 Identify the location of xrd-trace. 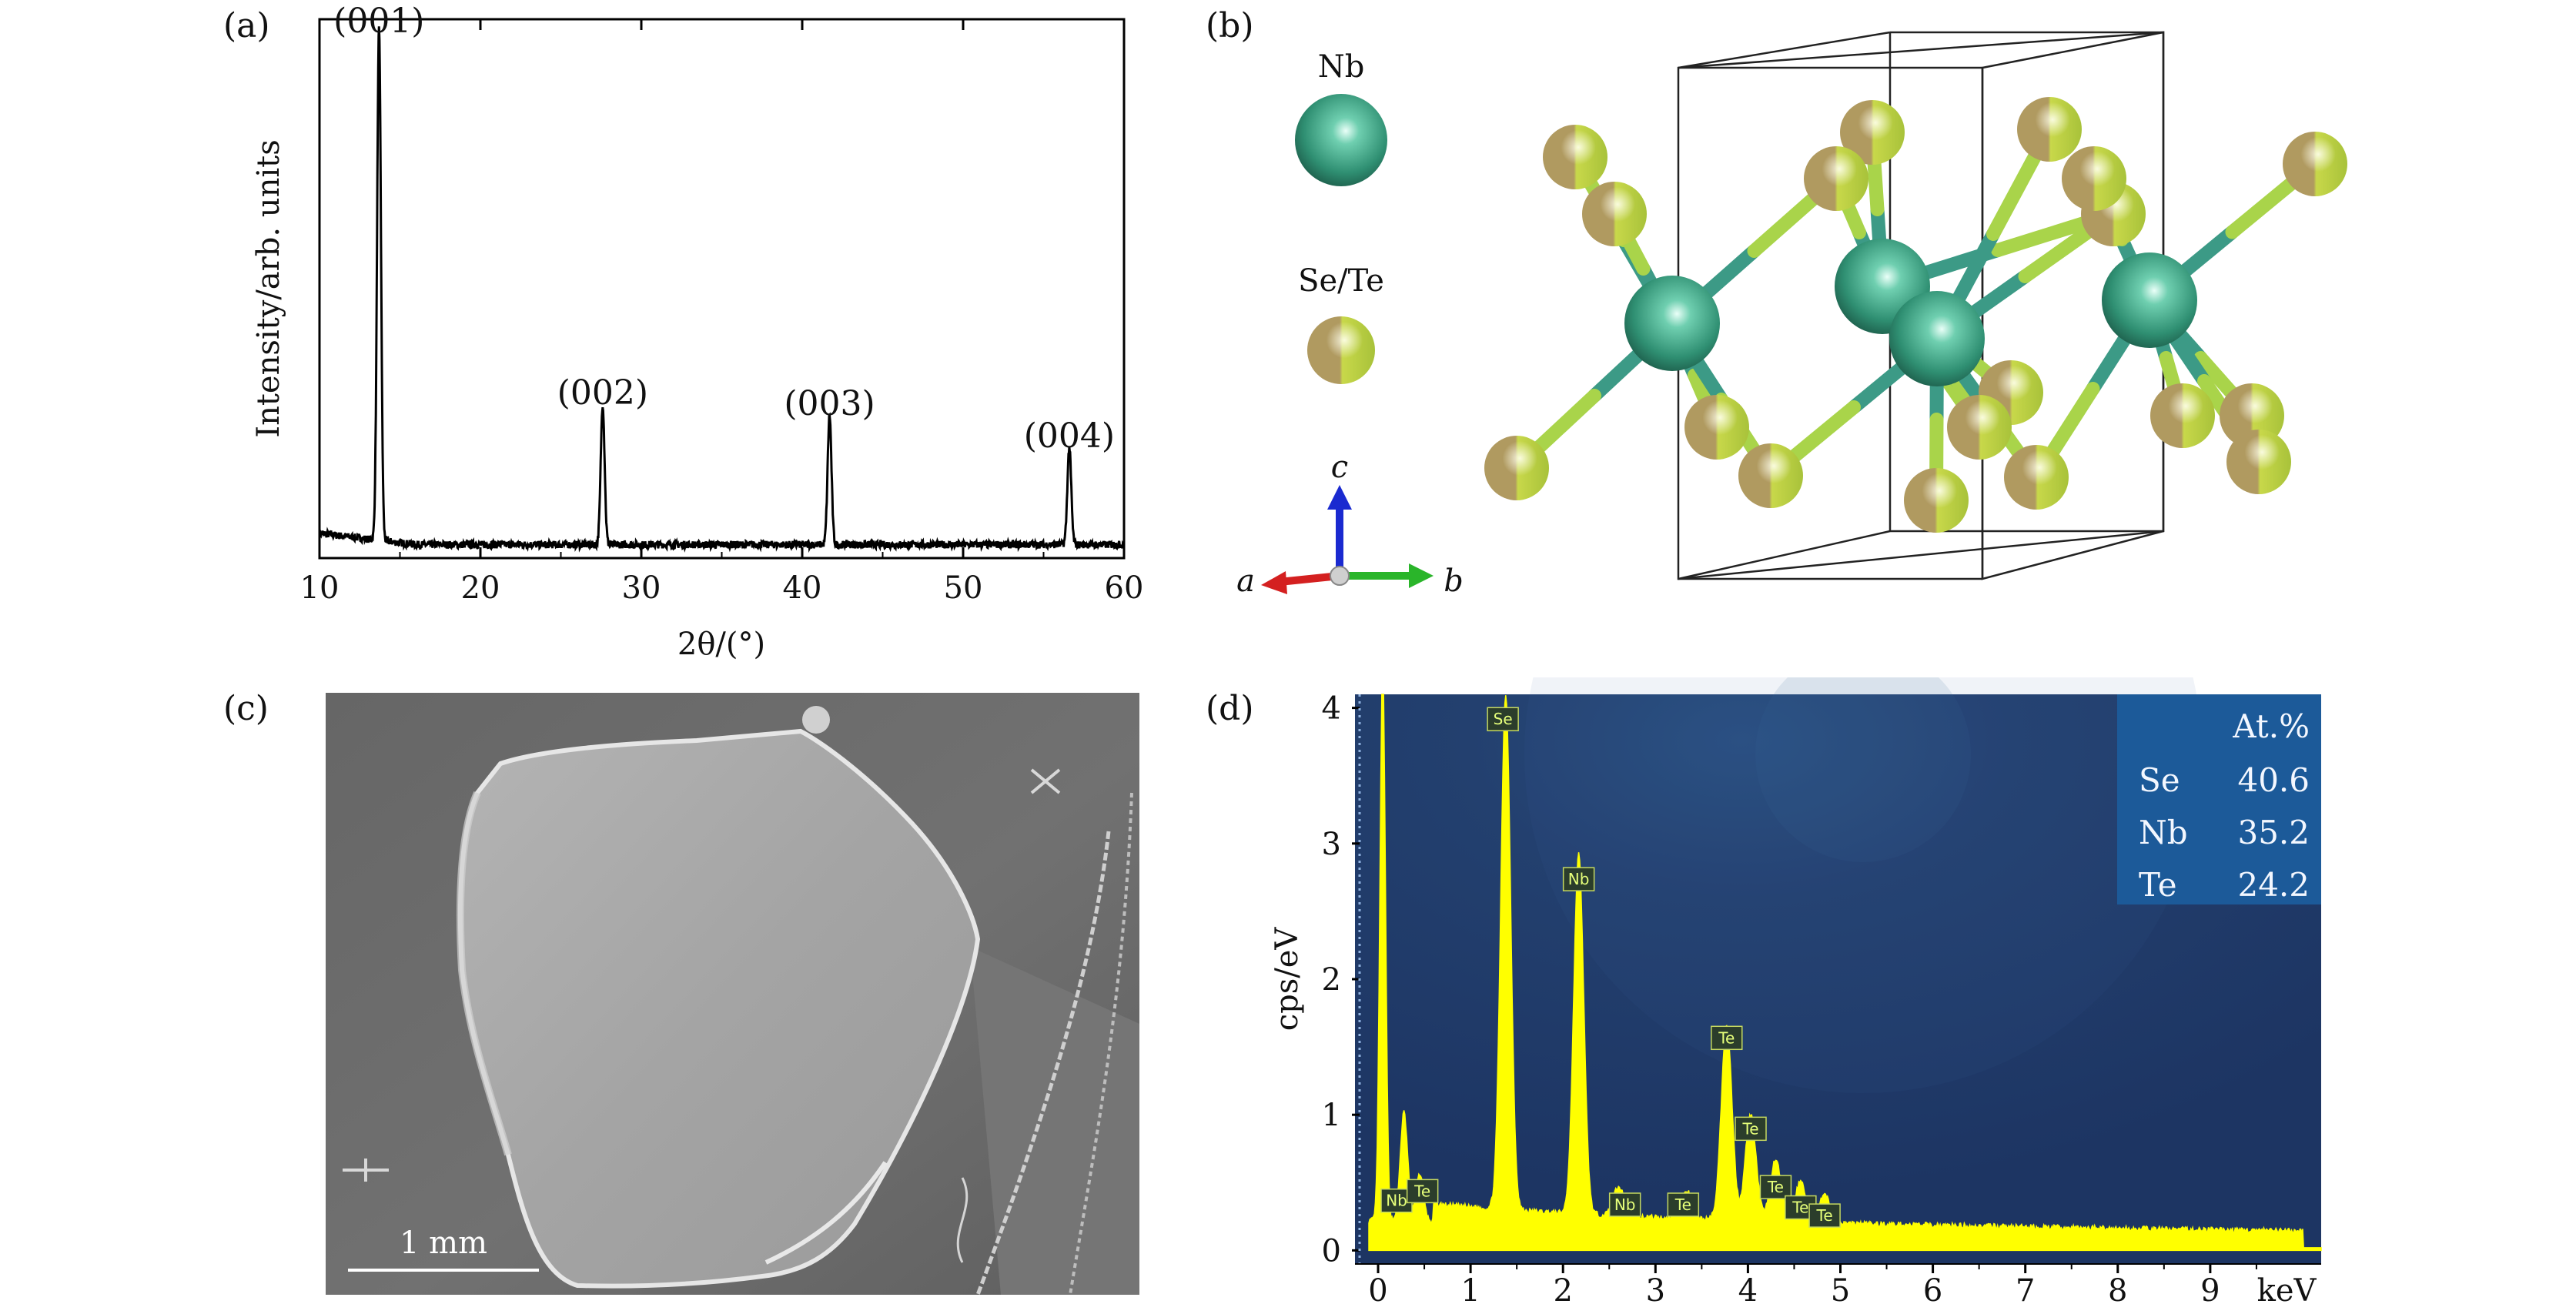
(722, 289).